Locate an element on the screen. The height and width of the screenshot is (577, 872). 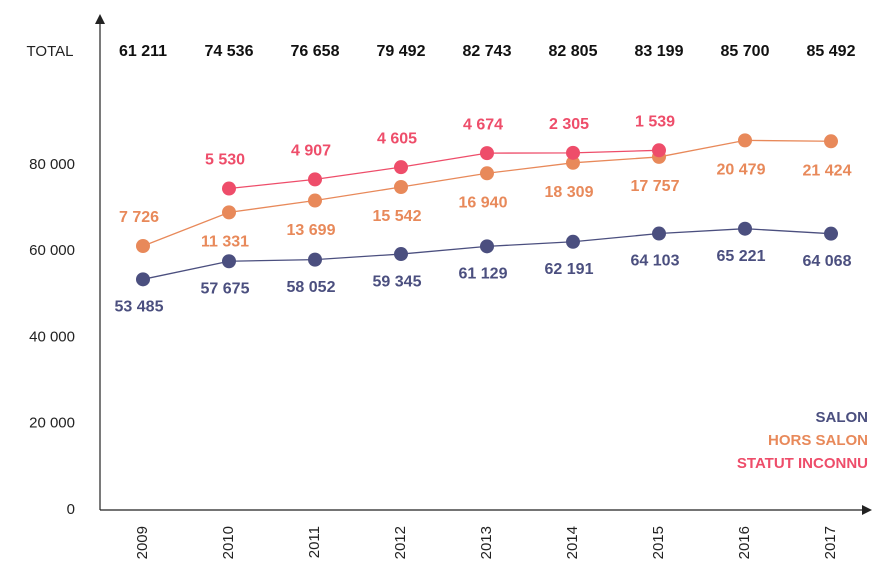
legend-label: HORS SALON is located at coordinates (818, 440).